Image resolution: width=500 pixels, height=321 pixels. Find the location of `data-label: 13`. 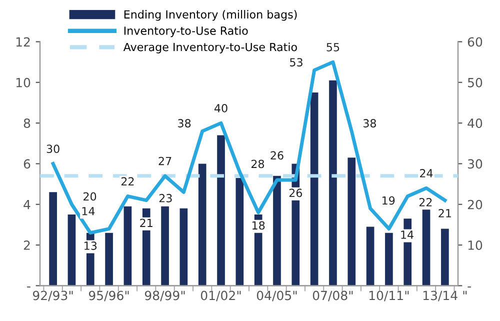

data-label: 13 is located at coordinates (90, 246).